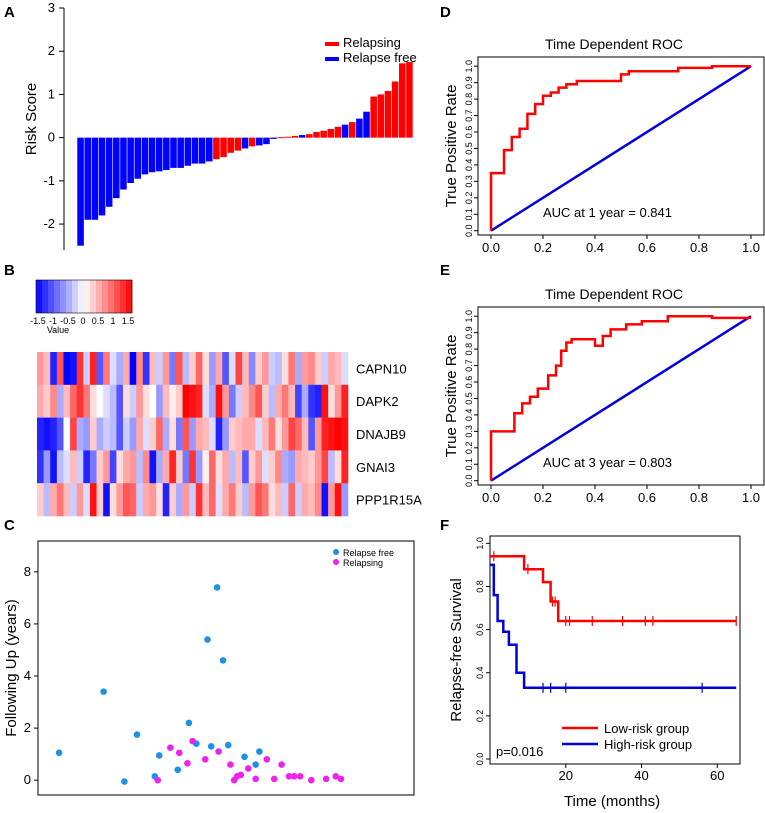 This screenshot has height=813, width=765. I want to click on y-tick-label: 0.3, so click(469, 181).